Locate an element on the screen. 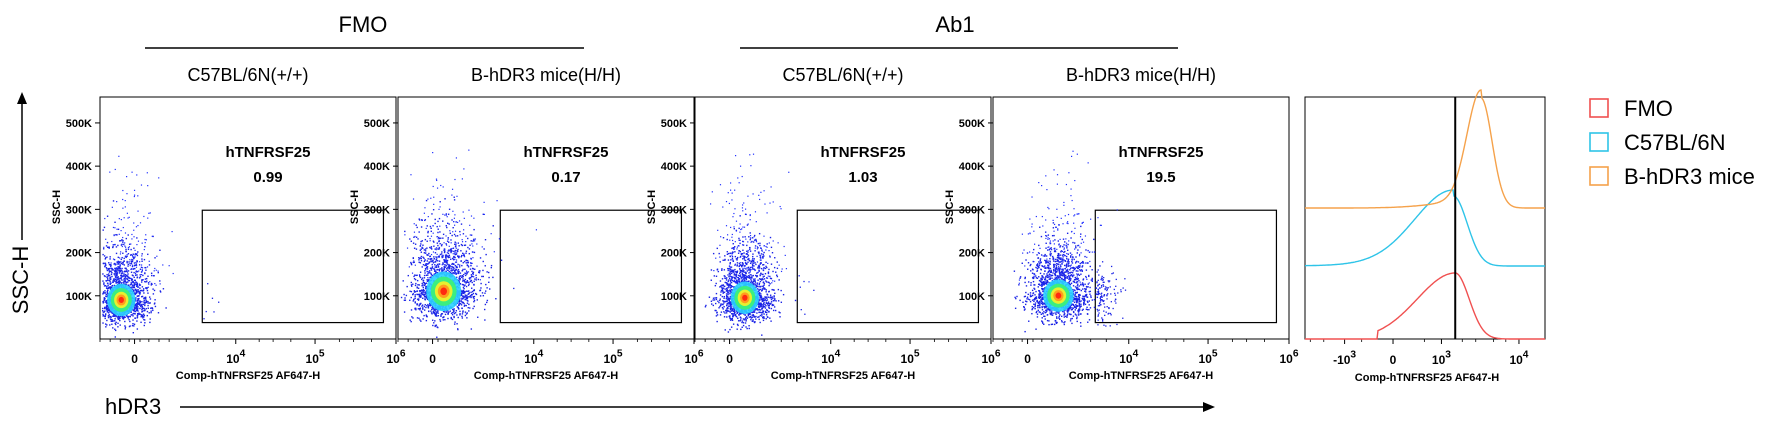 This screenshot has width=1778, height=435. gated-event-point is located at coordinates (514, 288).